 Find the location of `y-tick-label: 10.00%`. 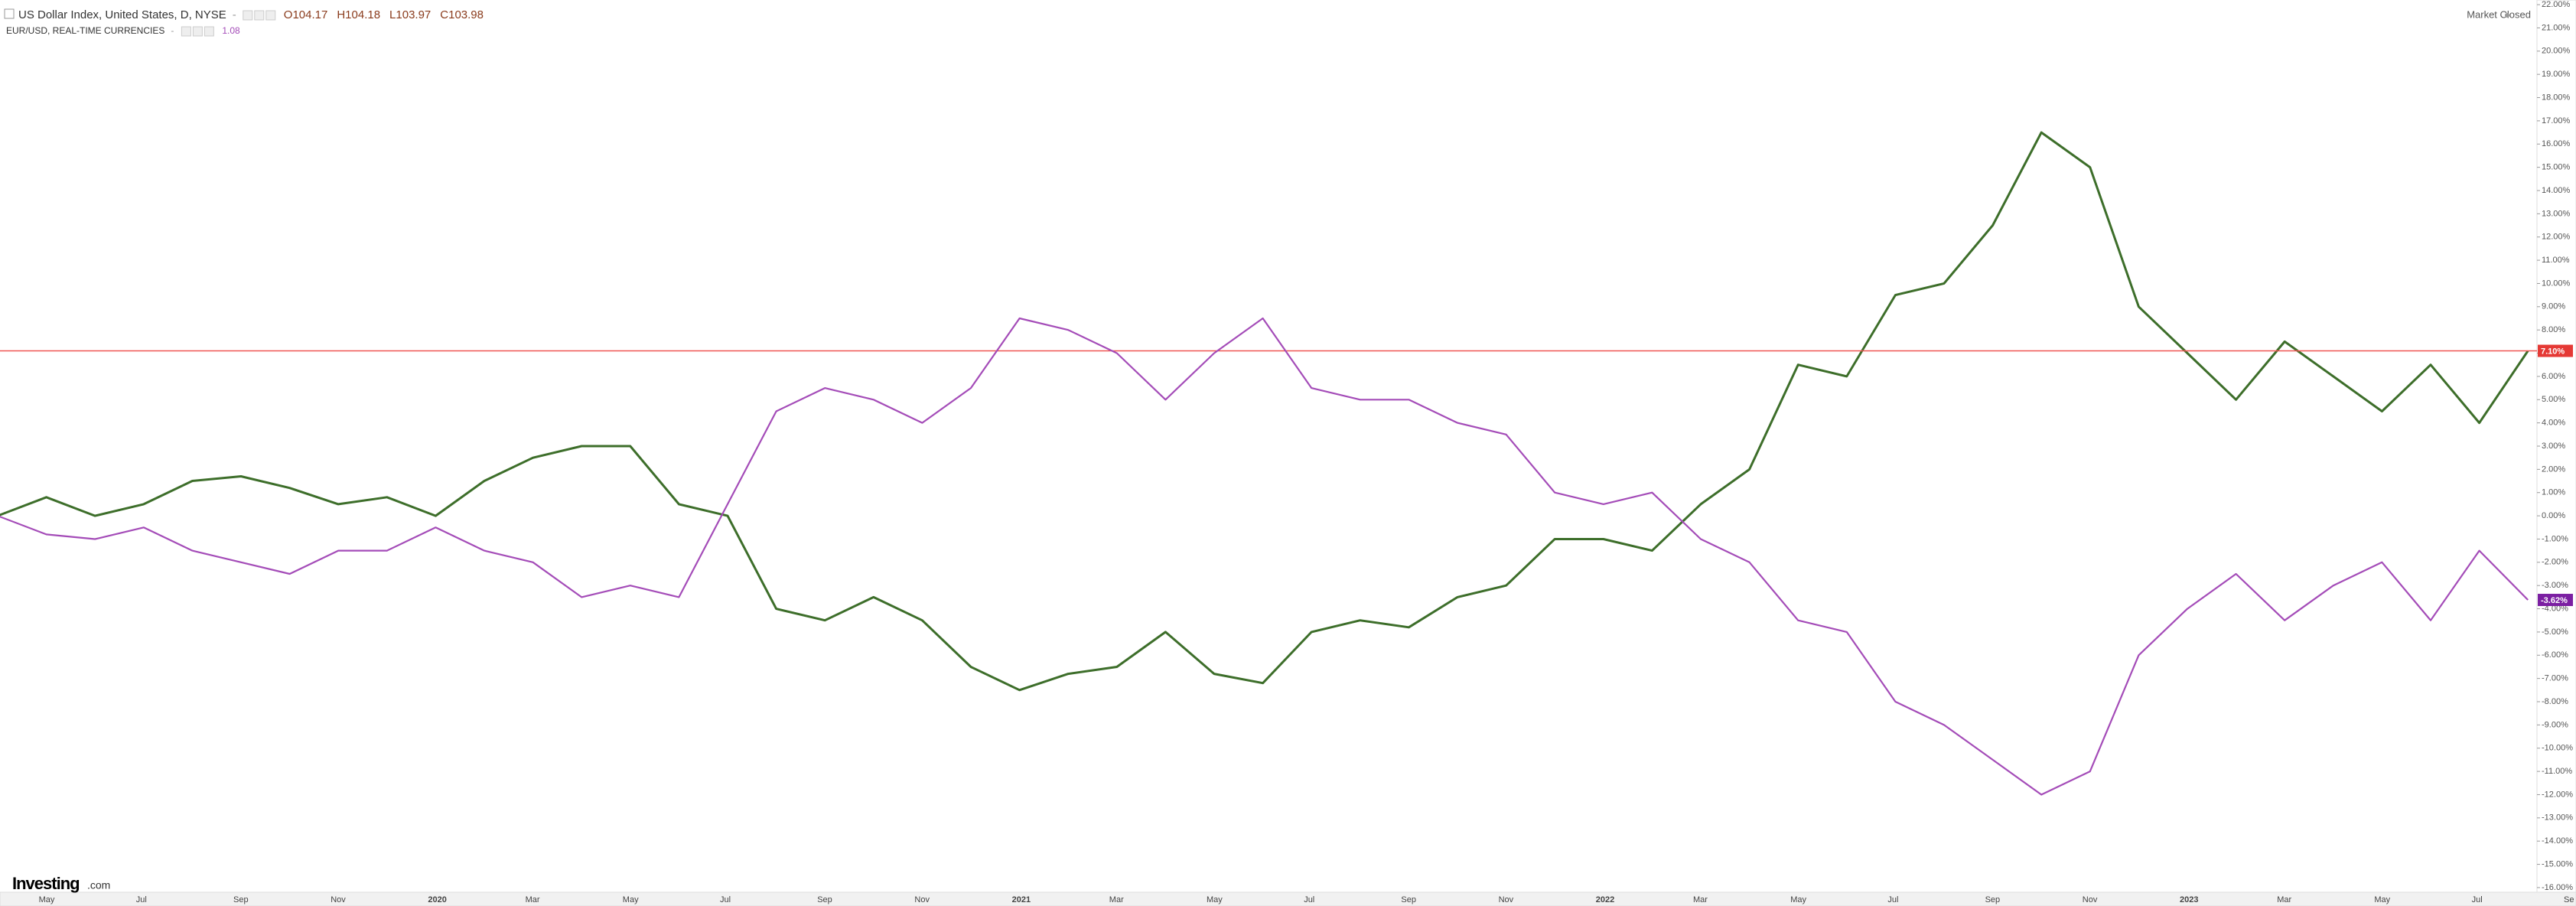

y-tick-label: 10.00% is located at coordinates (2557, 283).